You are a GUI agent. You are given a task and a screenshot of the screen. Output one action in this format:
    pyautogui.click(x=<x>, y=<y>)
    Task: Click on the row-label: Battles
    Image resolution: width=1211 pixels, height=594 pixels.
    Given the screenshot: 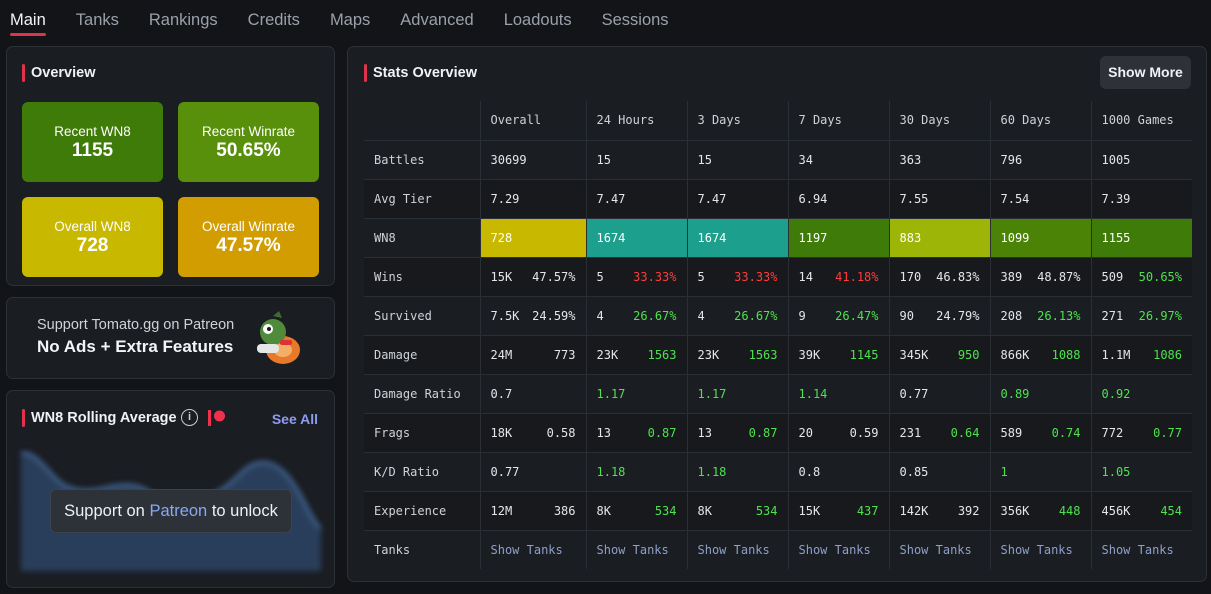 What is the action you would take?
    pyautogui.click(x=422, y=159)
    